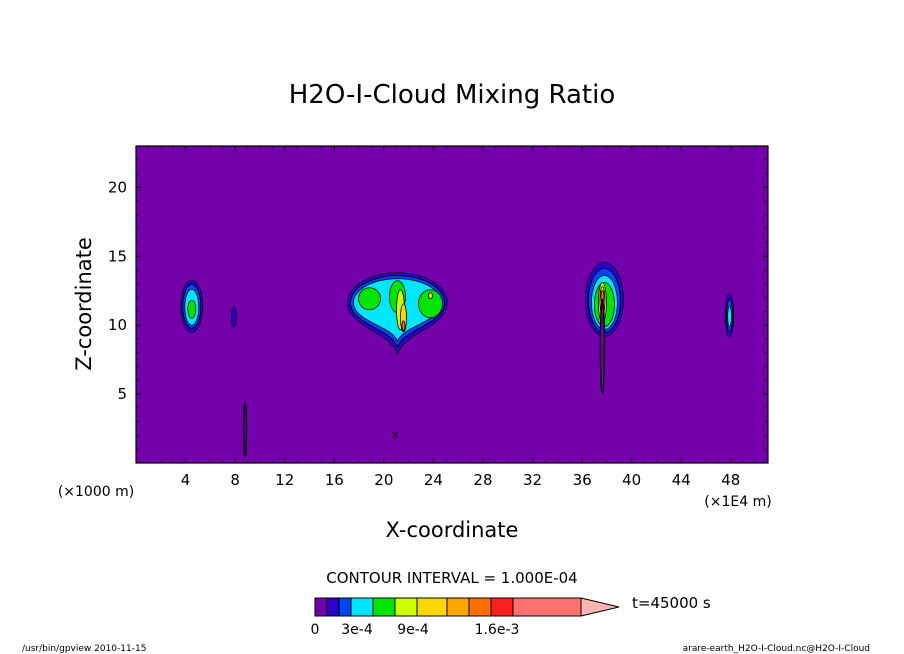 This screenshot has height=654, width=904. Describe the element at coordinates (84, 649) in the screenshot. I see `footer-left: /usr/bin/gpview 2010-11-15` at that location.